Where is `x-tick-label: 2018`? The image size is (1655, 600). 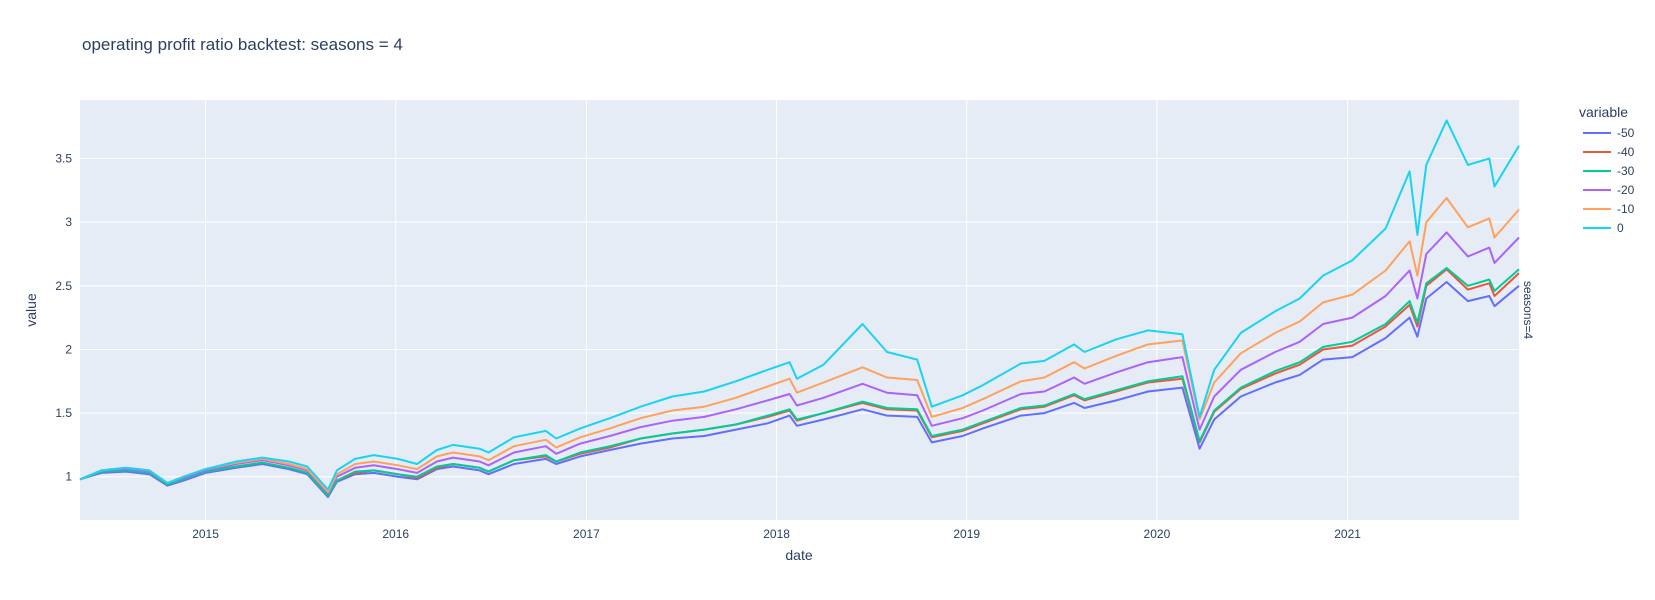
x-tick-label: 2018 is located at coordinates (776, 534).